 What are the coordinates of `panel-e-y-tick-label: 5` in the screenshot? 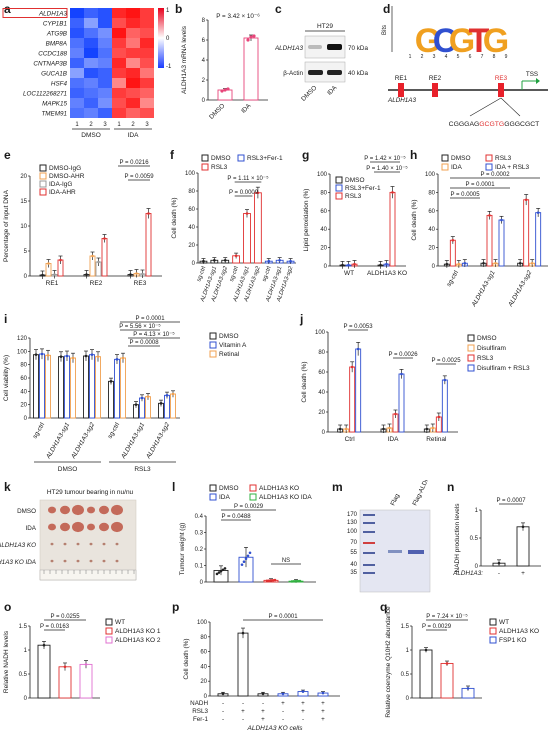 It's located at (26, 252).